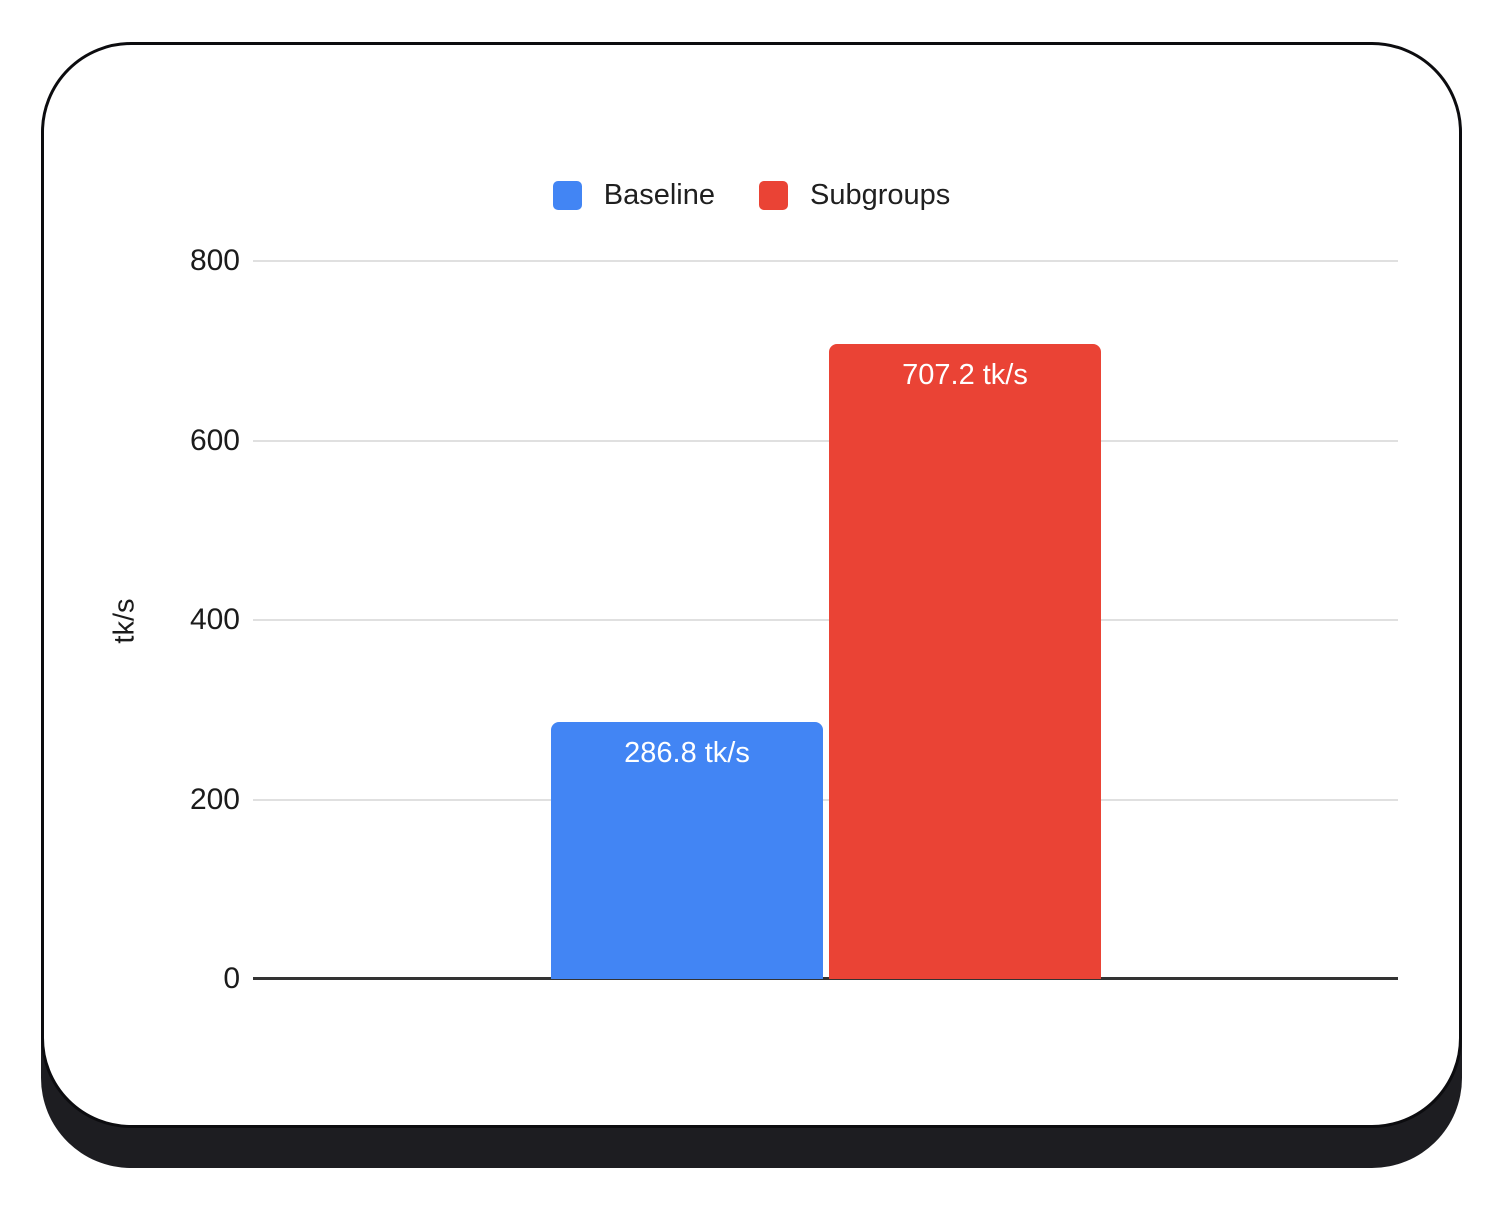 The width and height of the screenshot is (1508, 1222). Describe the element at coordinates (214, 619) in the screenshot. I see `y-tick-400: 400` at that location.